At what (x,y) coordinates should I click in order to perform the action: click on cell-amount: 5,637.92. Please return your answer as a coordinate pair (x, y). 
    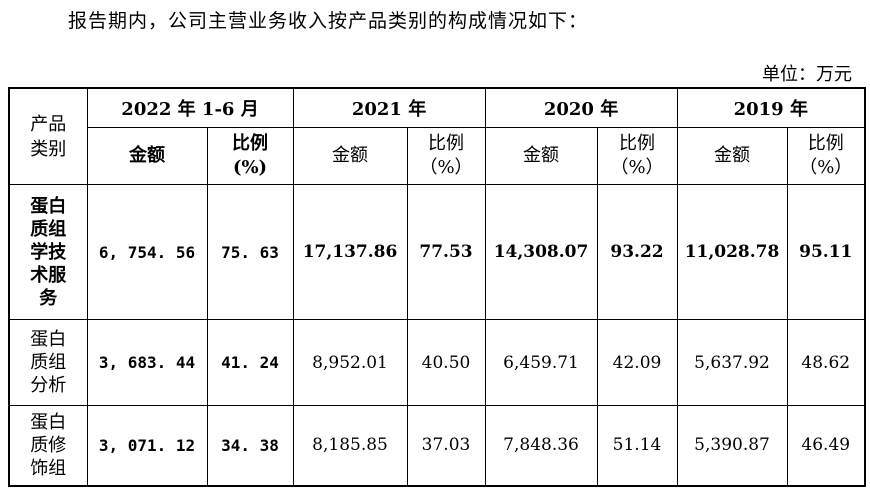
    Looking at the image, I should click on (732, 362).